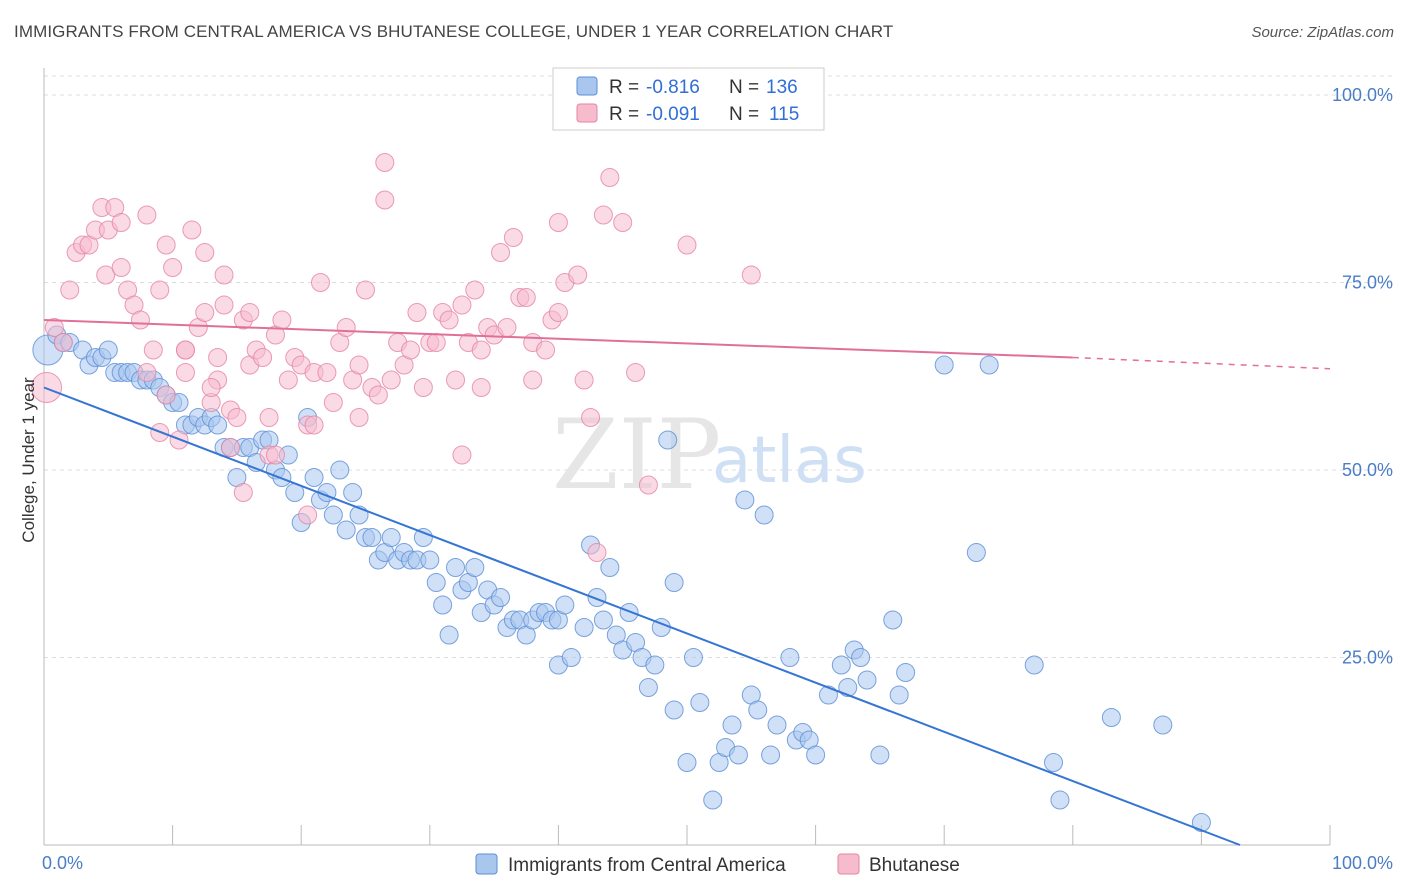 Image resolution: width=1406 pixels, height=892 pixels. What do you see at coordinates (62, 863) in the screenshot?
I see `x-tick-label-min: 0.0%` at bounding box center [62, 863].